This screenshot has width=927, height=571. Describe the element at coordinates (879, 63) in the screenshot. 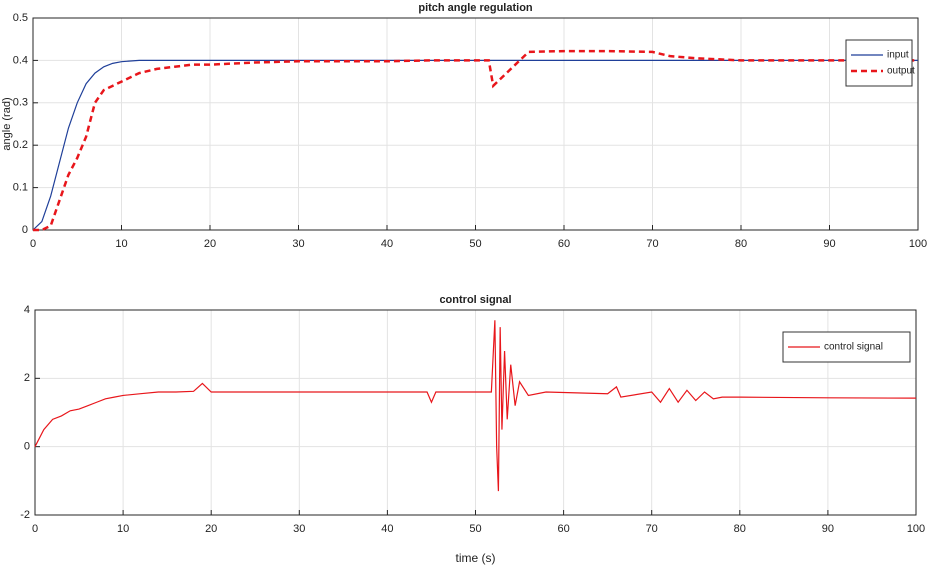

I see `legend-box` at that location.